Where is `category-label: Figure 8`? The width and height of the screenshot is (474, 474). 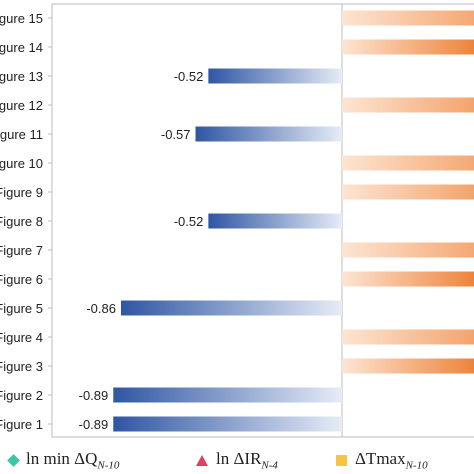
category-label: Figure 8 is located at coordinates (21, 221).